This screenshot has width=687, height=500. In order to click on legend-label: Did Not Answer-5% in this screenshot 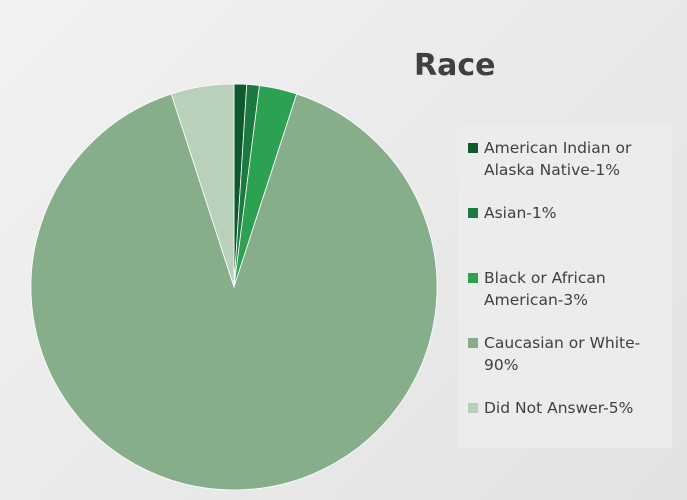, I will do `click(559, 408)`.